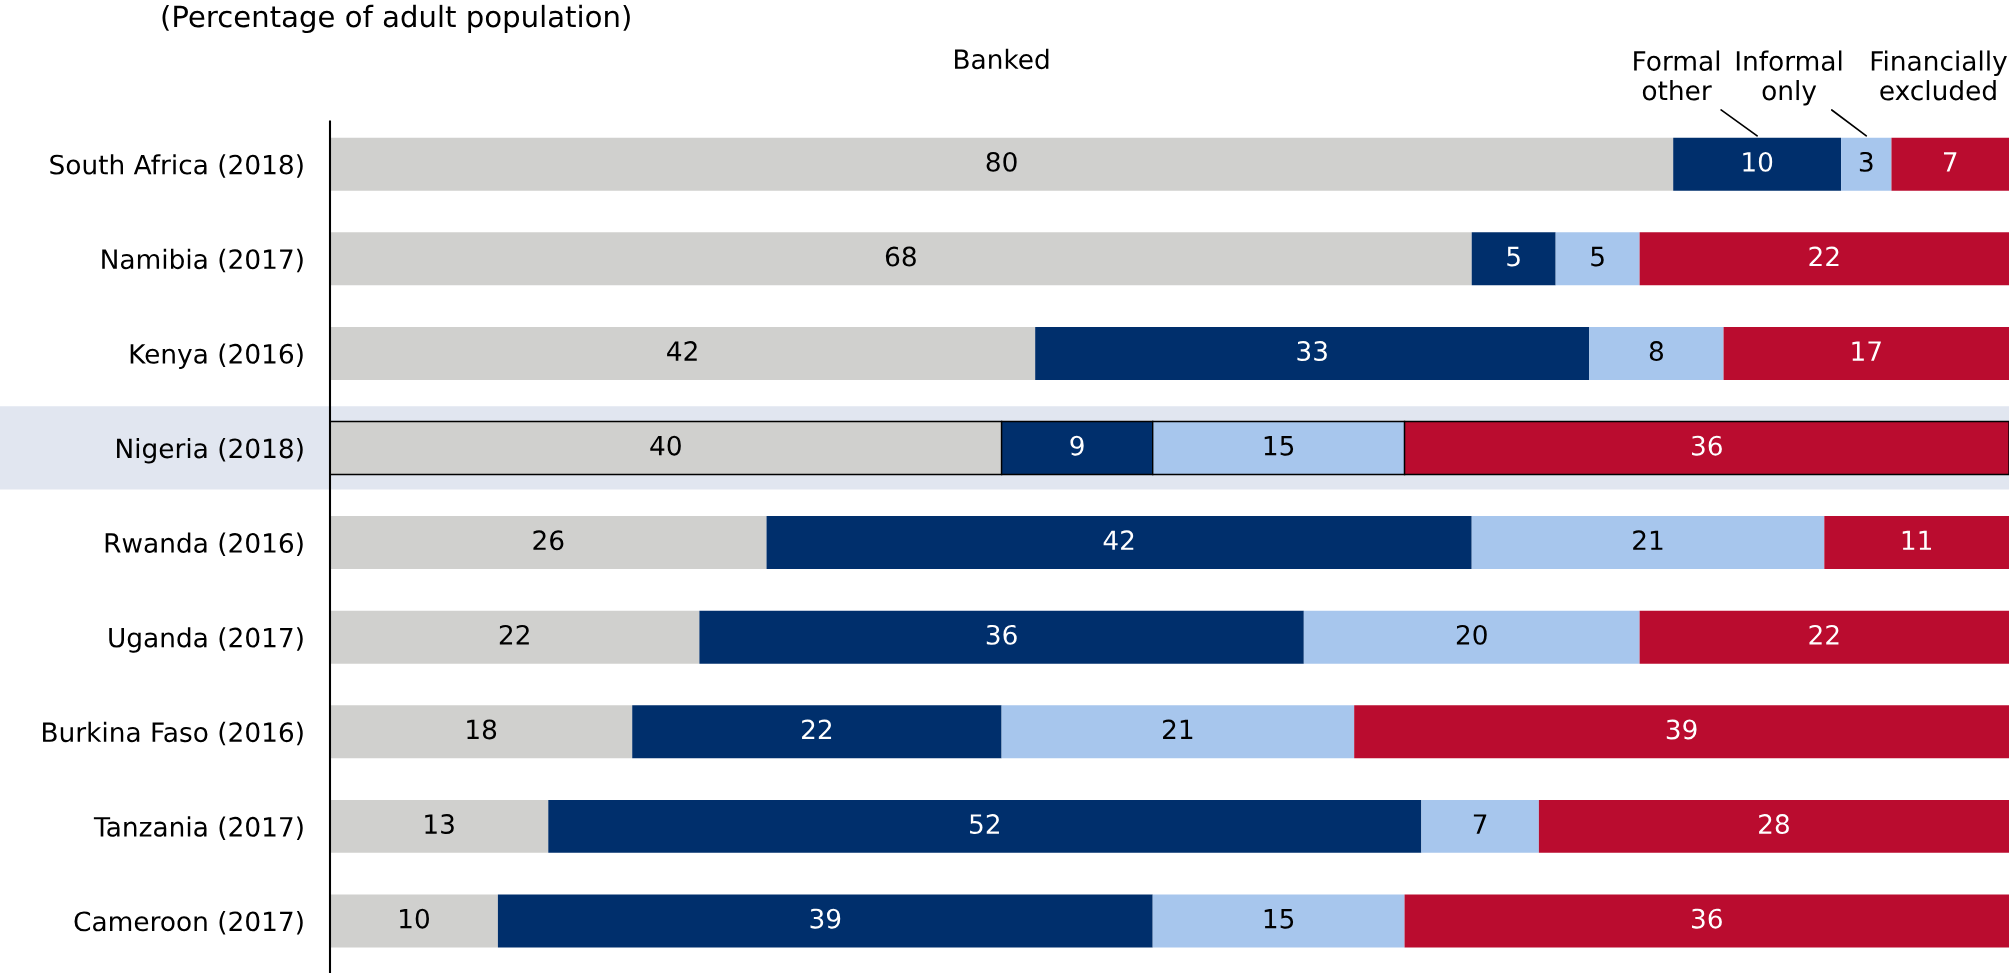 This screenshot has height=973, width=2010. What do you see at coordinates (176, 166) in the screenshot?
I see `y-tick-label: South Africa (2018)` at bounding box center [176, 166].